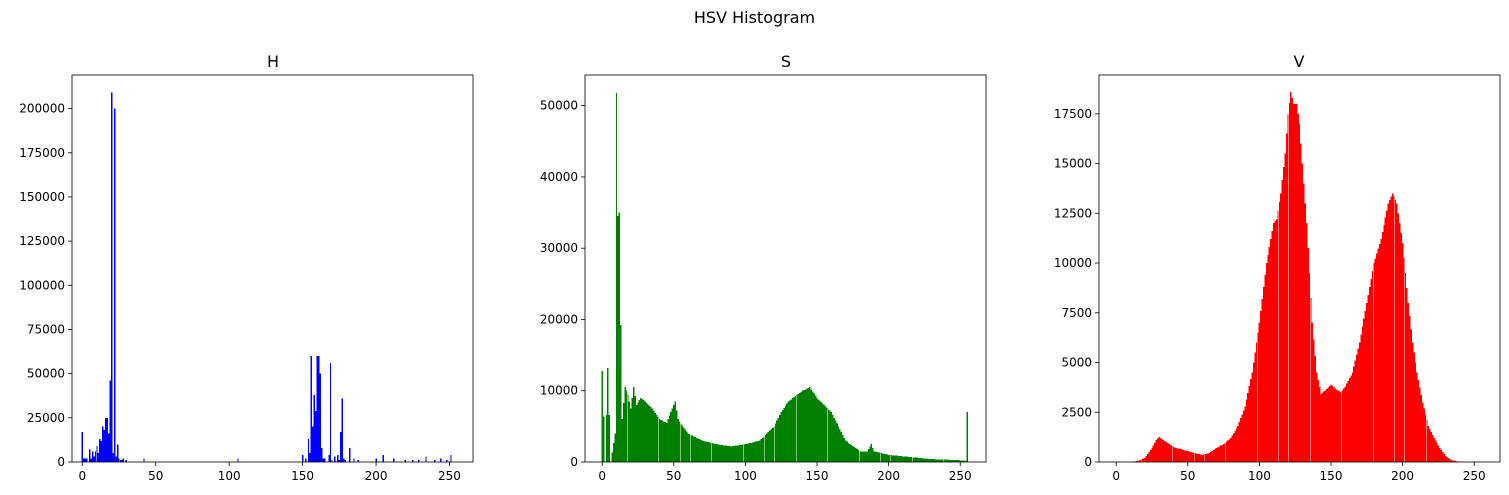 This screenshot has width=1509, height=495. Describe the element at coordinates (42, 197) in the screenshot. I see `panel-h-y-tick-label: 150000` at that location.